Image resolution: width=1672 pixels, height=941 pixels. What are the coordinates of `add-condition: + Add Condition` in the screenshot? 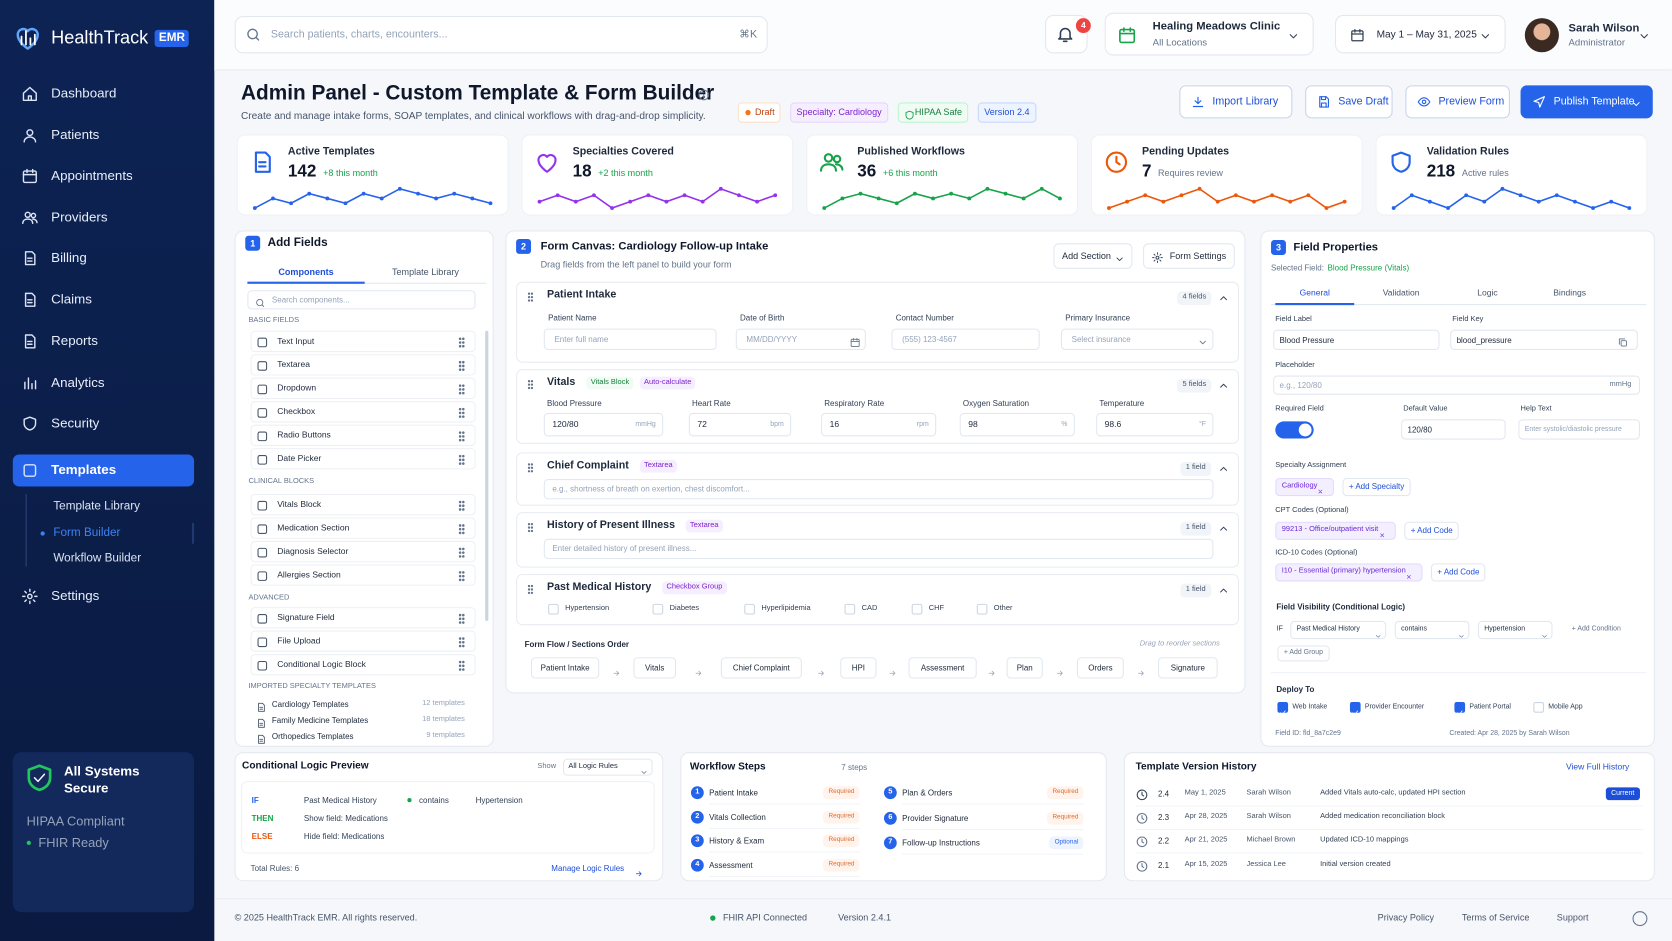 It's located at (1596, 629).